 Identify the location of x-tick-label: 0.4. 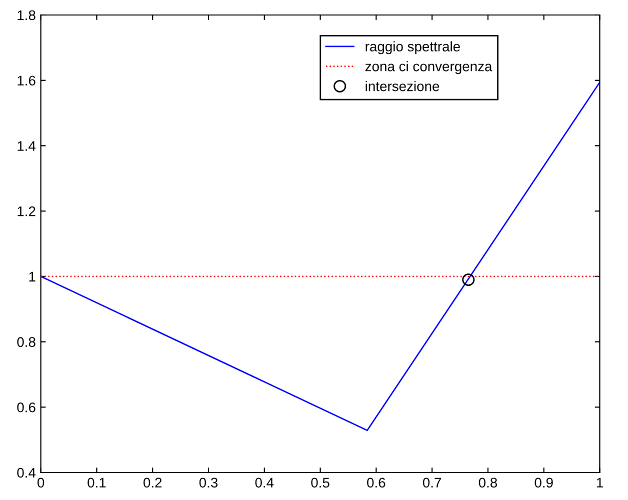
(264, 483).